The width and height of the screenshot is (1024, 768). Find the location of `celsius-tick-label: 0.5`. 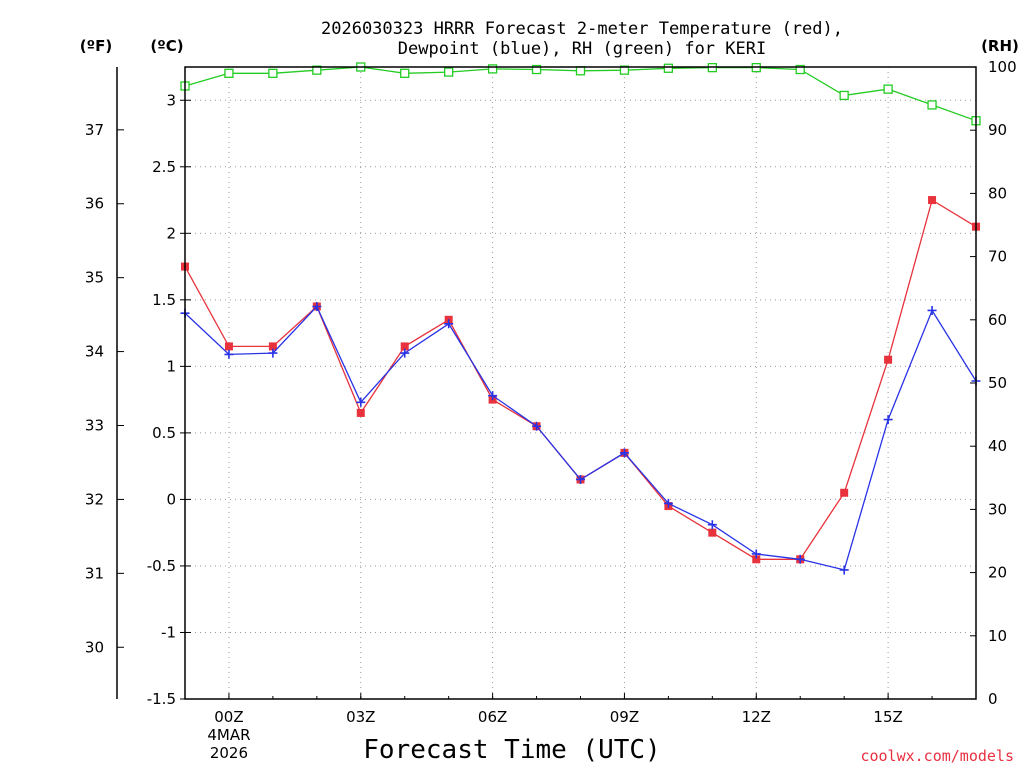

celsius-tick-label: 0.5 is located at coordinates (164, 433).